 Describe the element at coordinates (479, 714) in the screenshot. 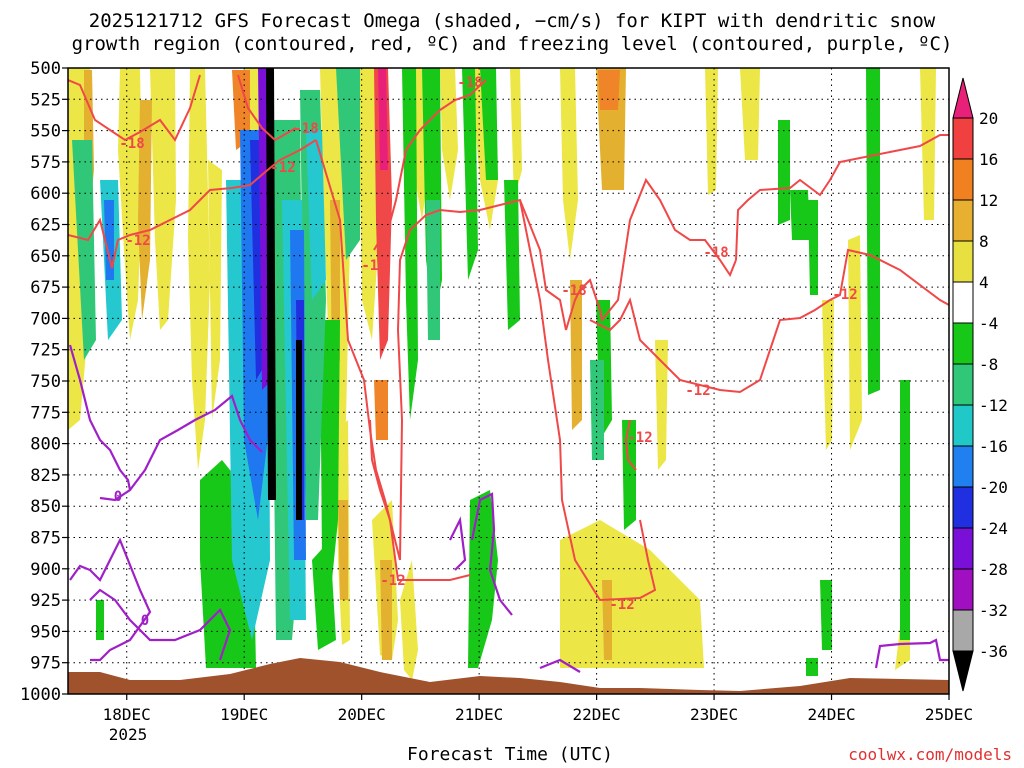

I see `x-tick-label: 21DEC` at that location.